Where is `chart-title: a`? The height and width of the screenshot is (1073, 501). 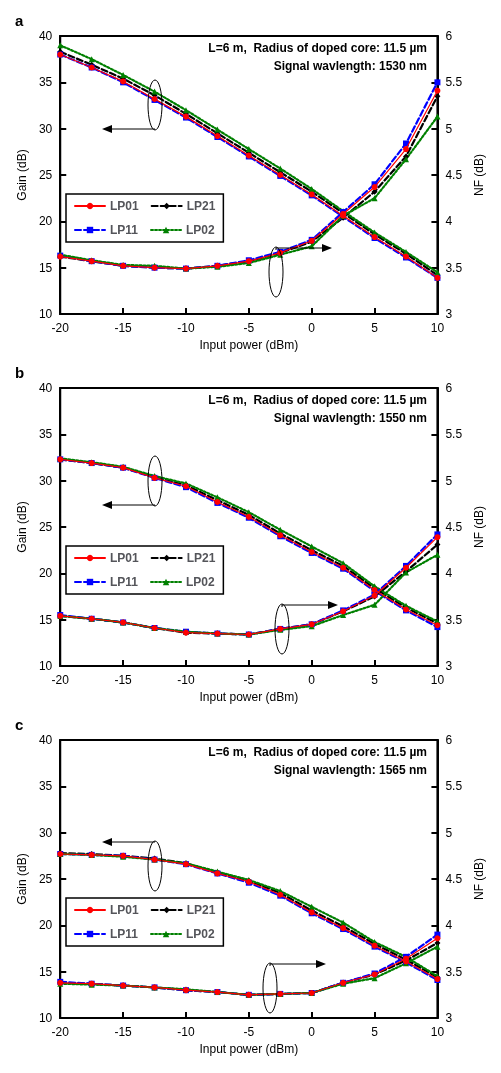
chart-title: a is located at coordinates (19, 20).